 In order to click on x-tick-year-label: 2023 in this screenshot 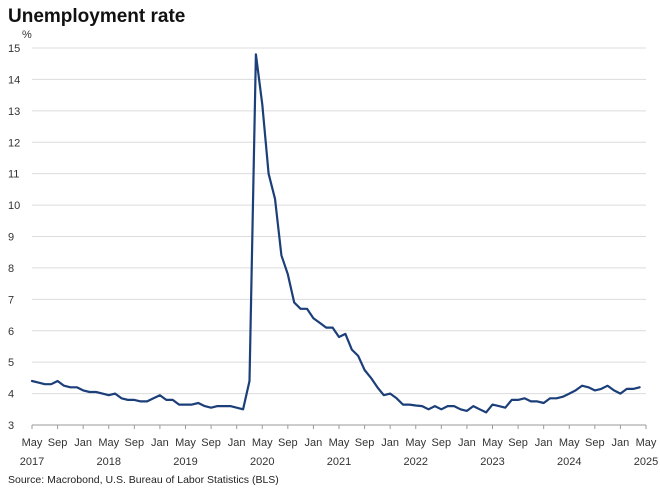, I will do `click(492, 462)`.